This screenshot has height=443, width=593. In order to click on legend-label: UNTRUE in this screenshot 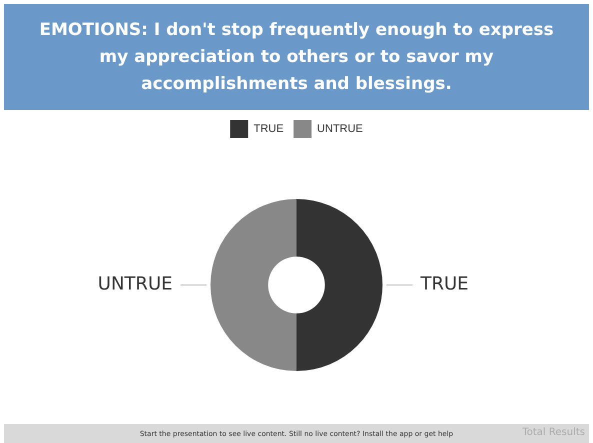, I will do `click(340, 129)`.